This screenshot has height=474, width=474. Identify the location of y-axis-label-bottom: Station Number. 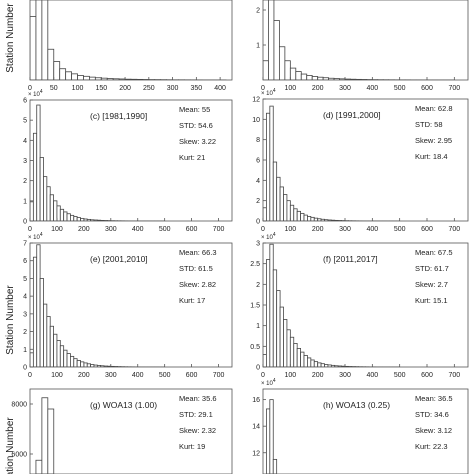
(10, 445).